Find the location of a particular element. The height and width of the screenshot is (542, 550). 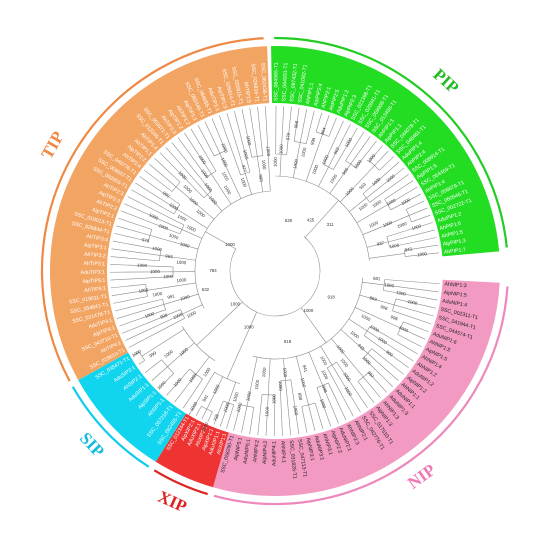

bootstrap-value: 963 is located at coordinates (169, 256).